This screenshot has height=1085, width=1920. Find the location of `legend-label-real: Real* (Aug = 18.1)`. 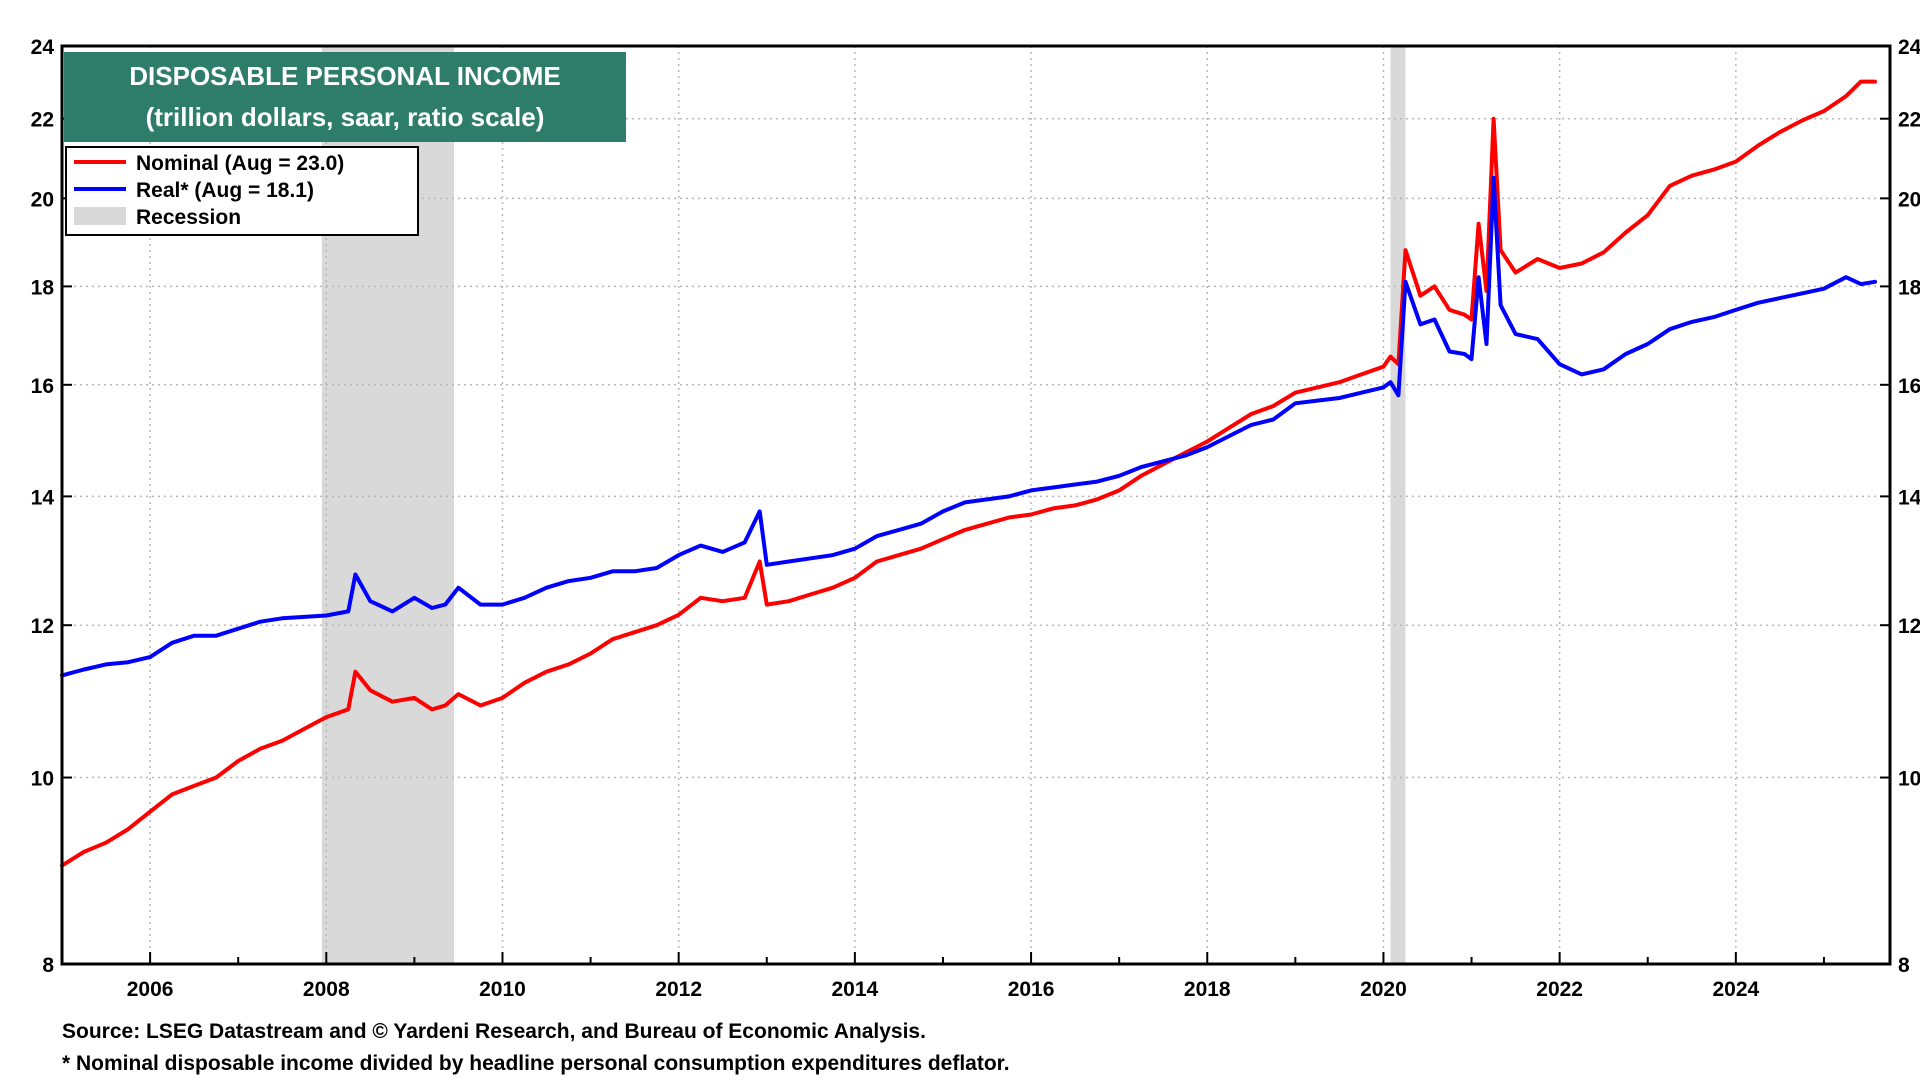

legend-label-real: Real* (Aug = 18.1) is located at coordinates (225, 190).